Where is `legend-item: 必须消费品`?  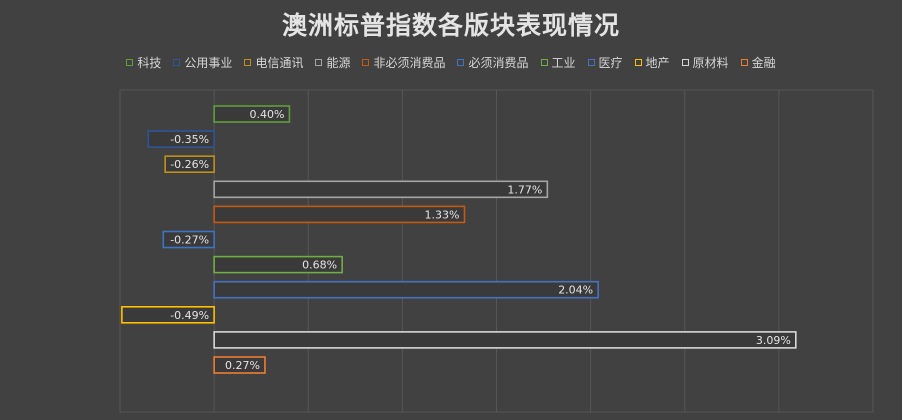 legend-item: 必须消费品 is located at coordinates (493, 62).